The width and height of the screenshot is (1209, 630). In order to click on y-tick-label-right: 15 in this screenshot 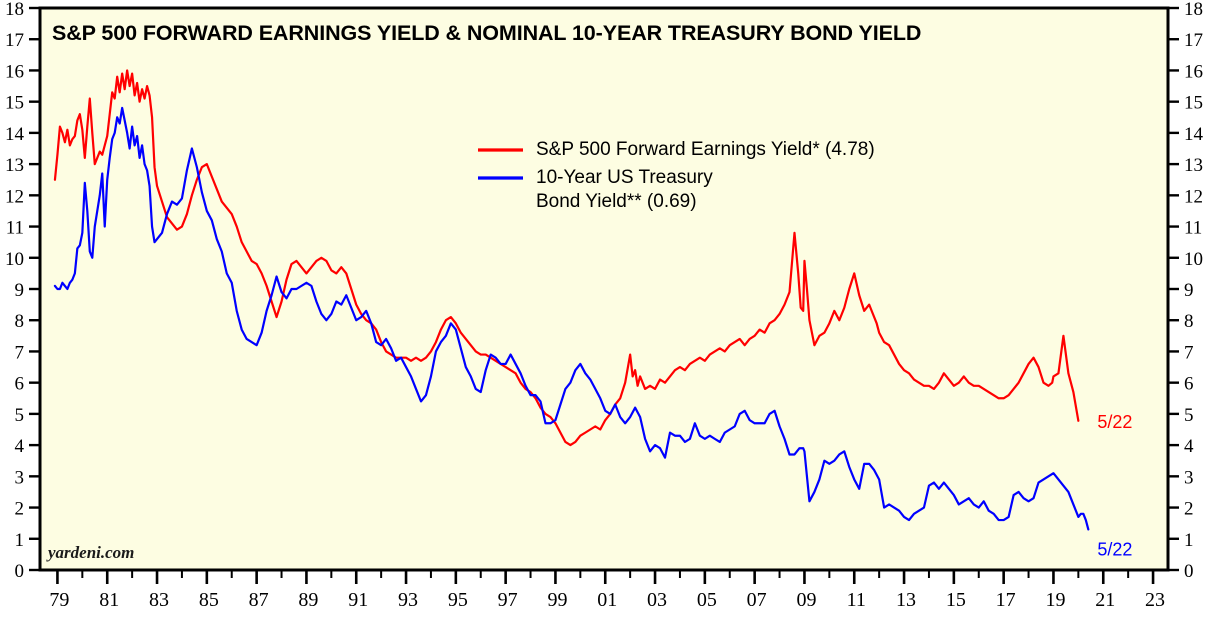, I will do `click(1193, 103)`.